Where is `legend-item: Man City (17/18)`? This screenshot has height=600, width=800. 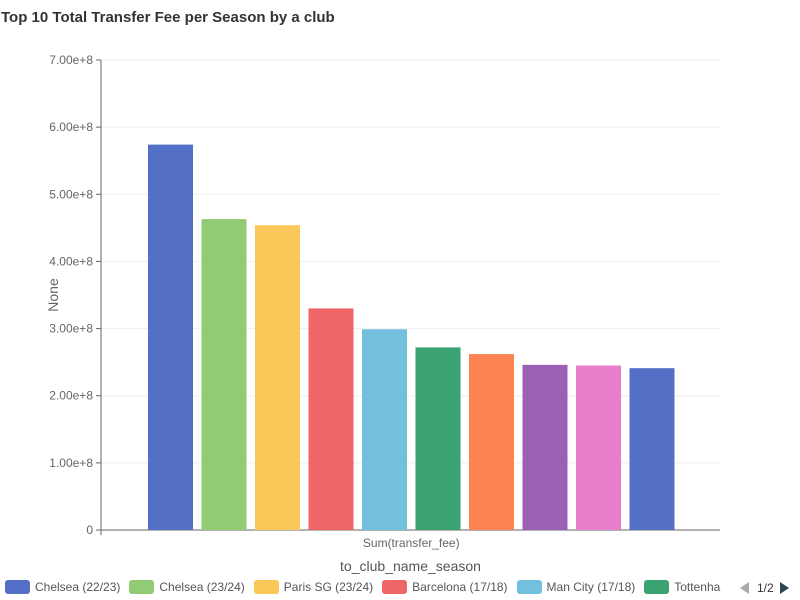 legend-item: Man City (17/18) is located at coordinates (576, 587).